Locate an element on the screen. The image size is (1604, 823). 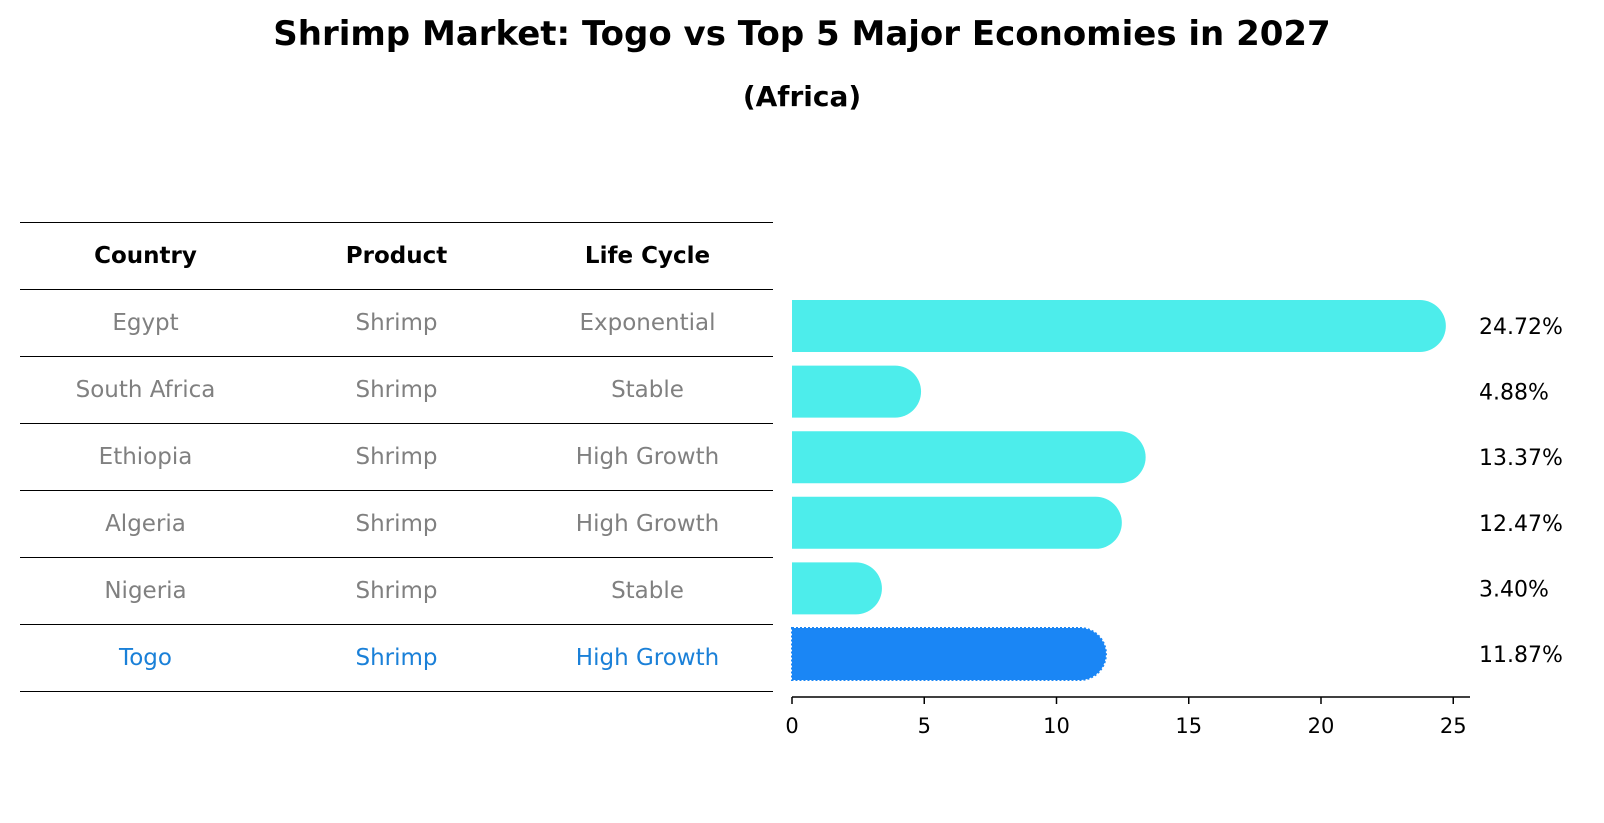
bar-value-label: 11.87% is located at coordinates (1521, 655).